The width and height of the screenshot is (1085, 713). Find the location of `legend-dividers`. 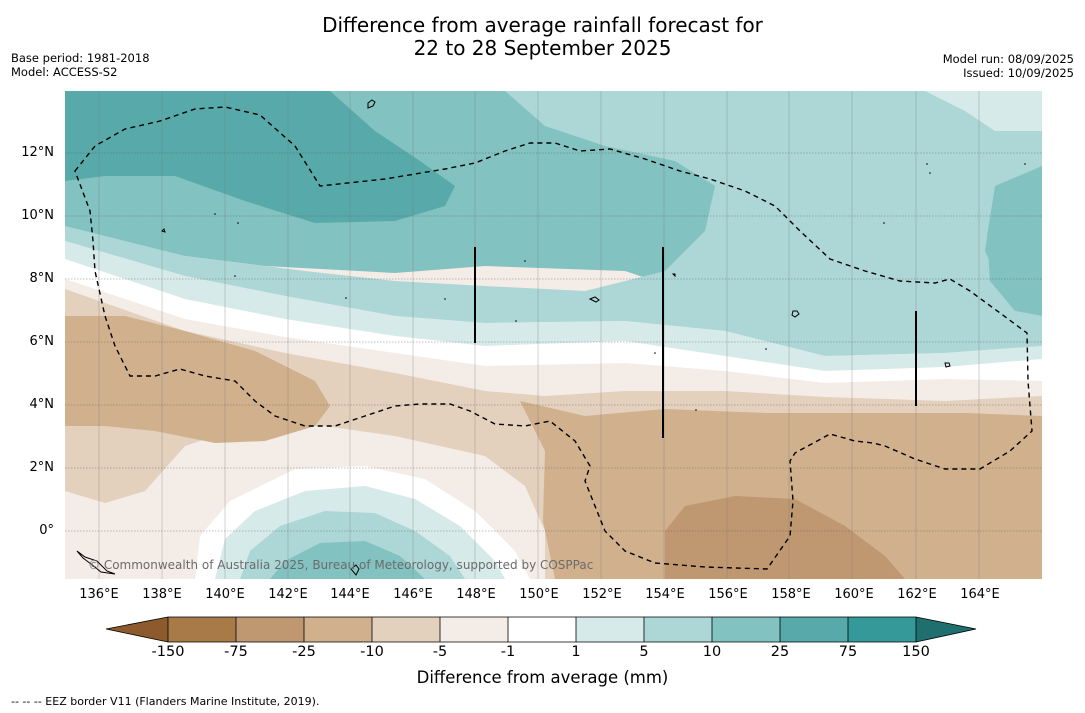

legend-dividers is located at coordinates (542, 629).